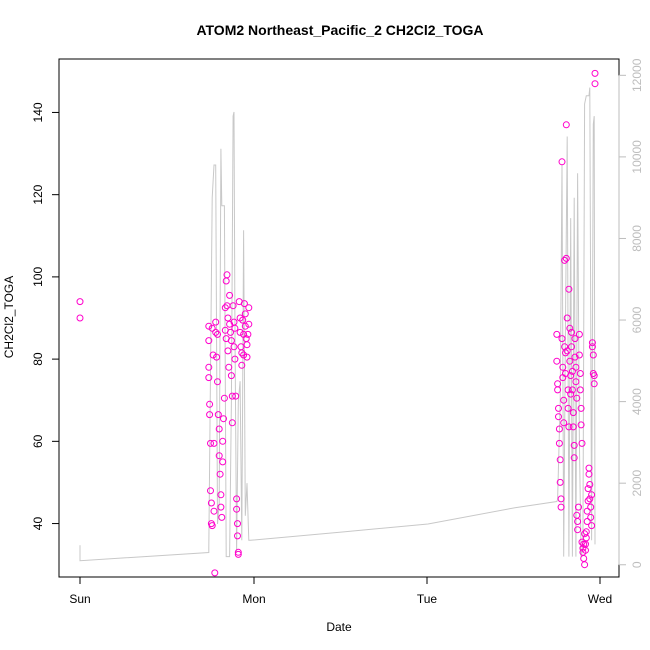  What do you see at coordinates (339, 627) in the screenshot?
I see `x-axis-label: Date` at bounding box center [339, 627].